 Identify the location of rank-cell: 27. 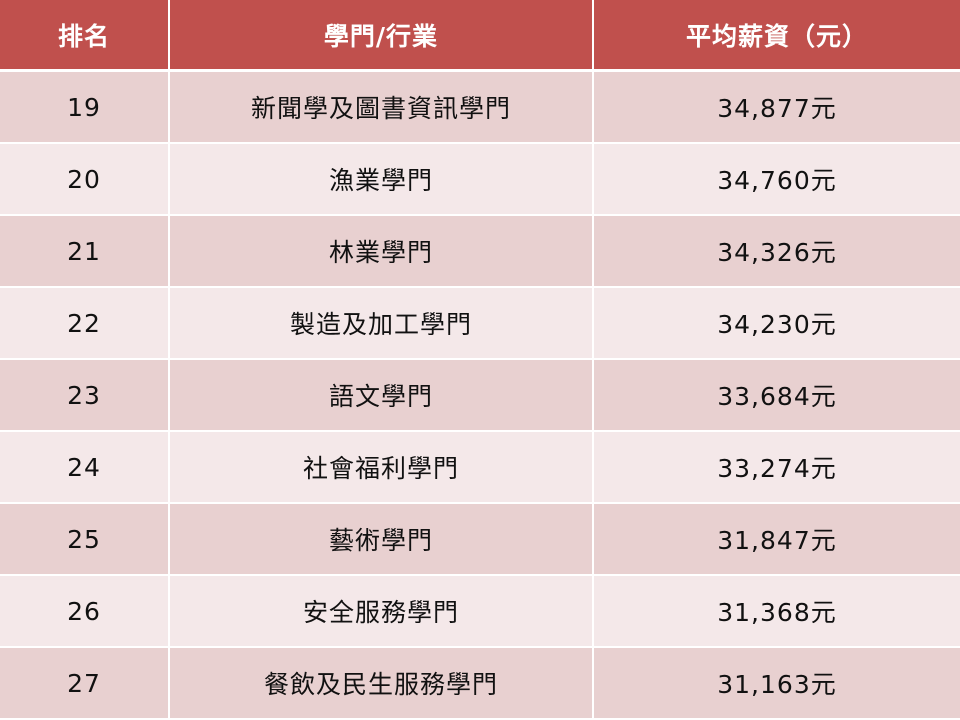
(85, 684).